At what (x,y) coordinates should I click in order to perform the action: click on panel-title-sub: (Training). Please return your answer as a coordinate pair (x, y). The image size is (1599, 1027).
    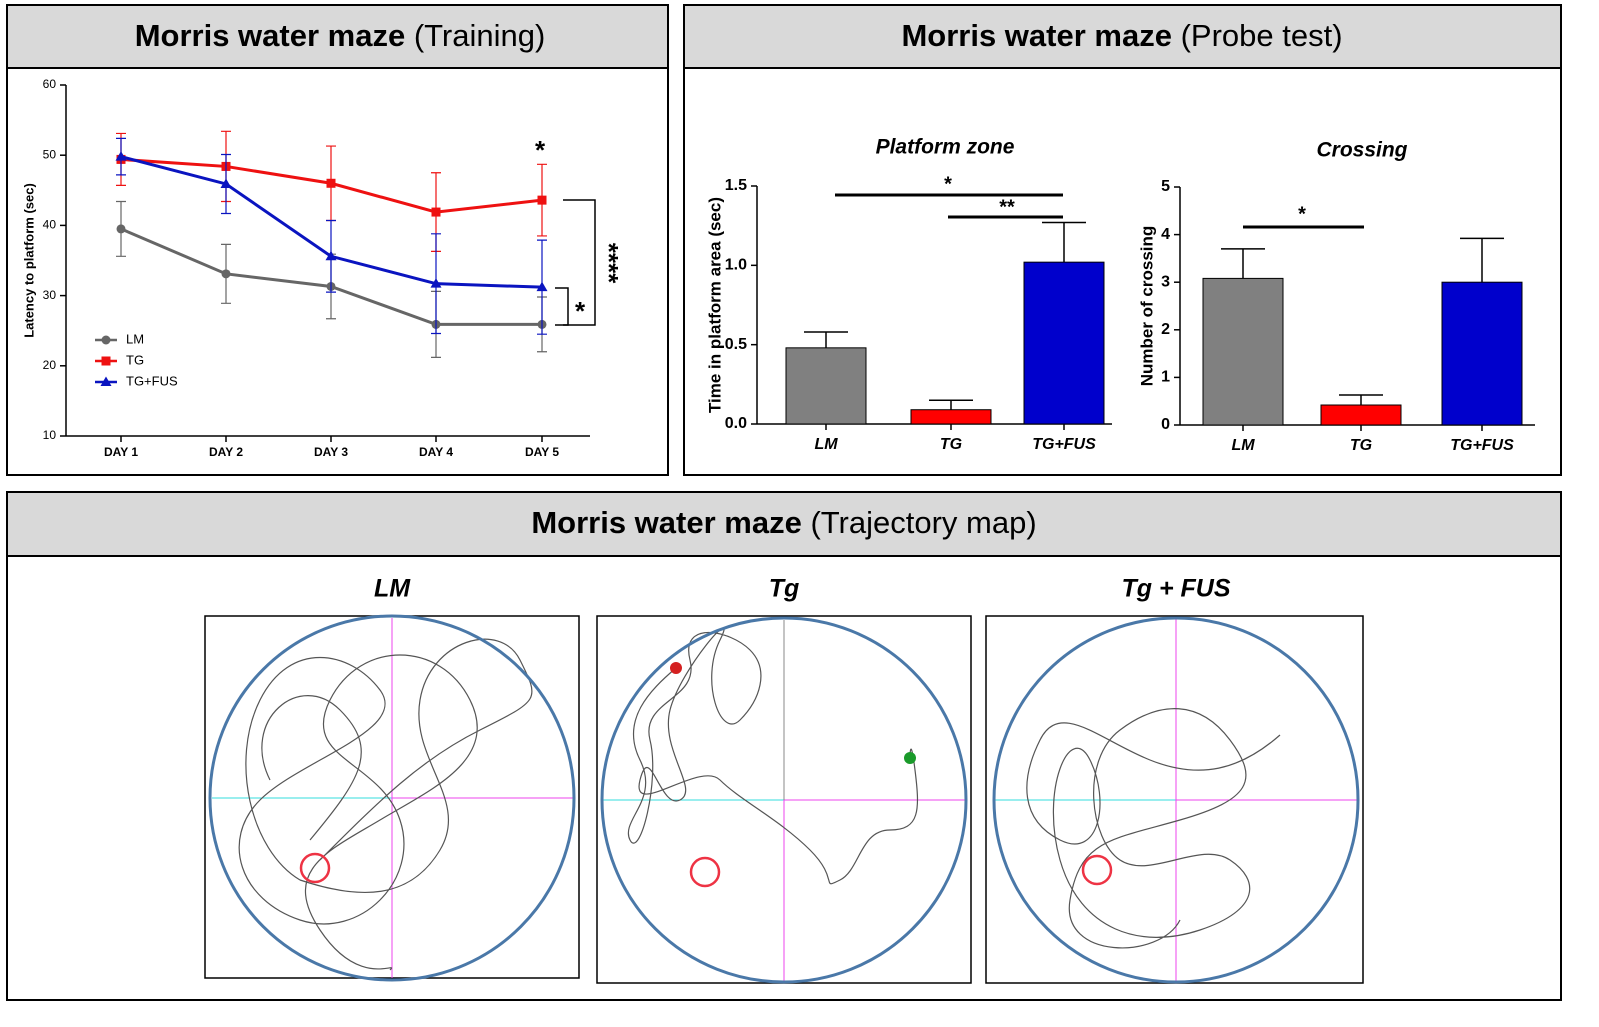
    Looking at the image, I should click on (480, 35).